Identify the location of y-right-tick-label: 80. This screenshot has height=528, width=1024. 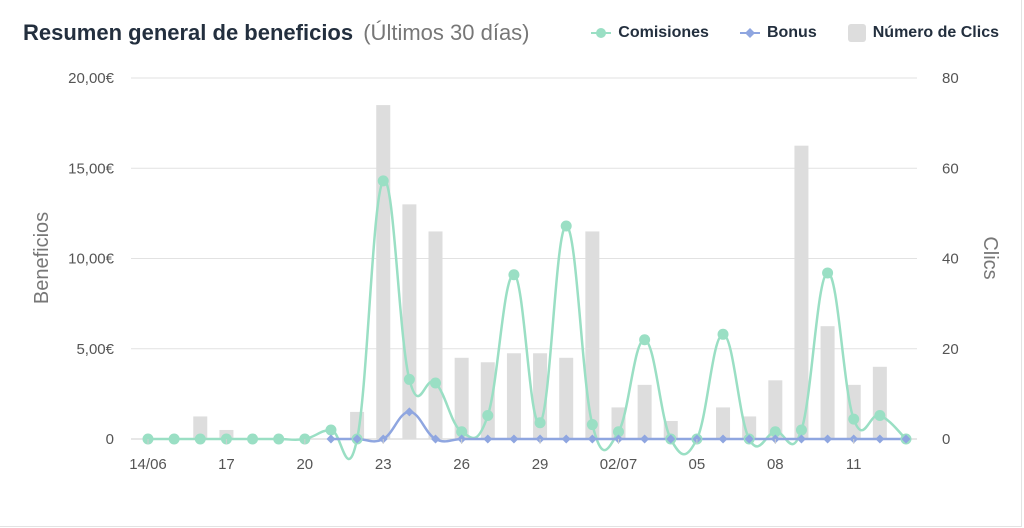
(950, 78).